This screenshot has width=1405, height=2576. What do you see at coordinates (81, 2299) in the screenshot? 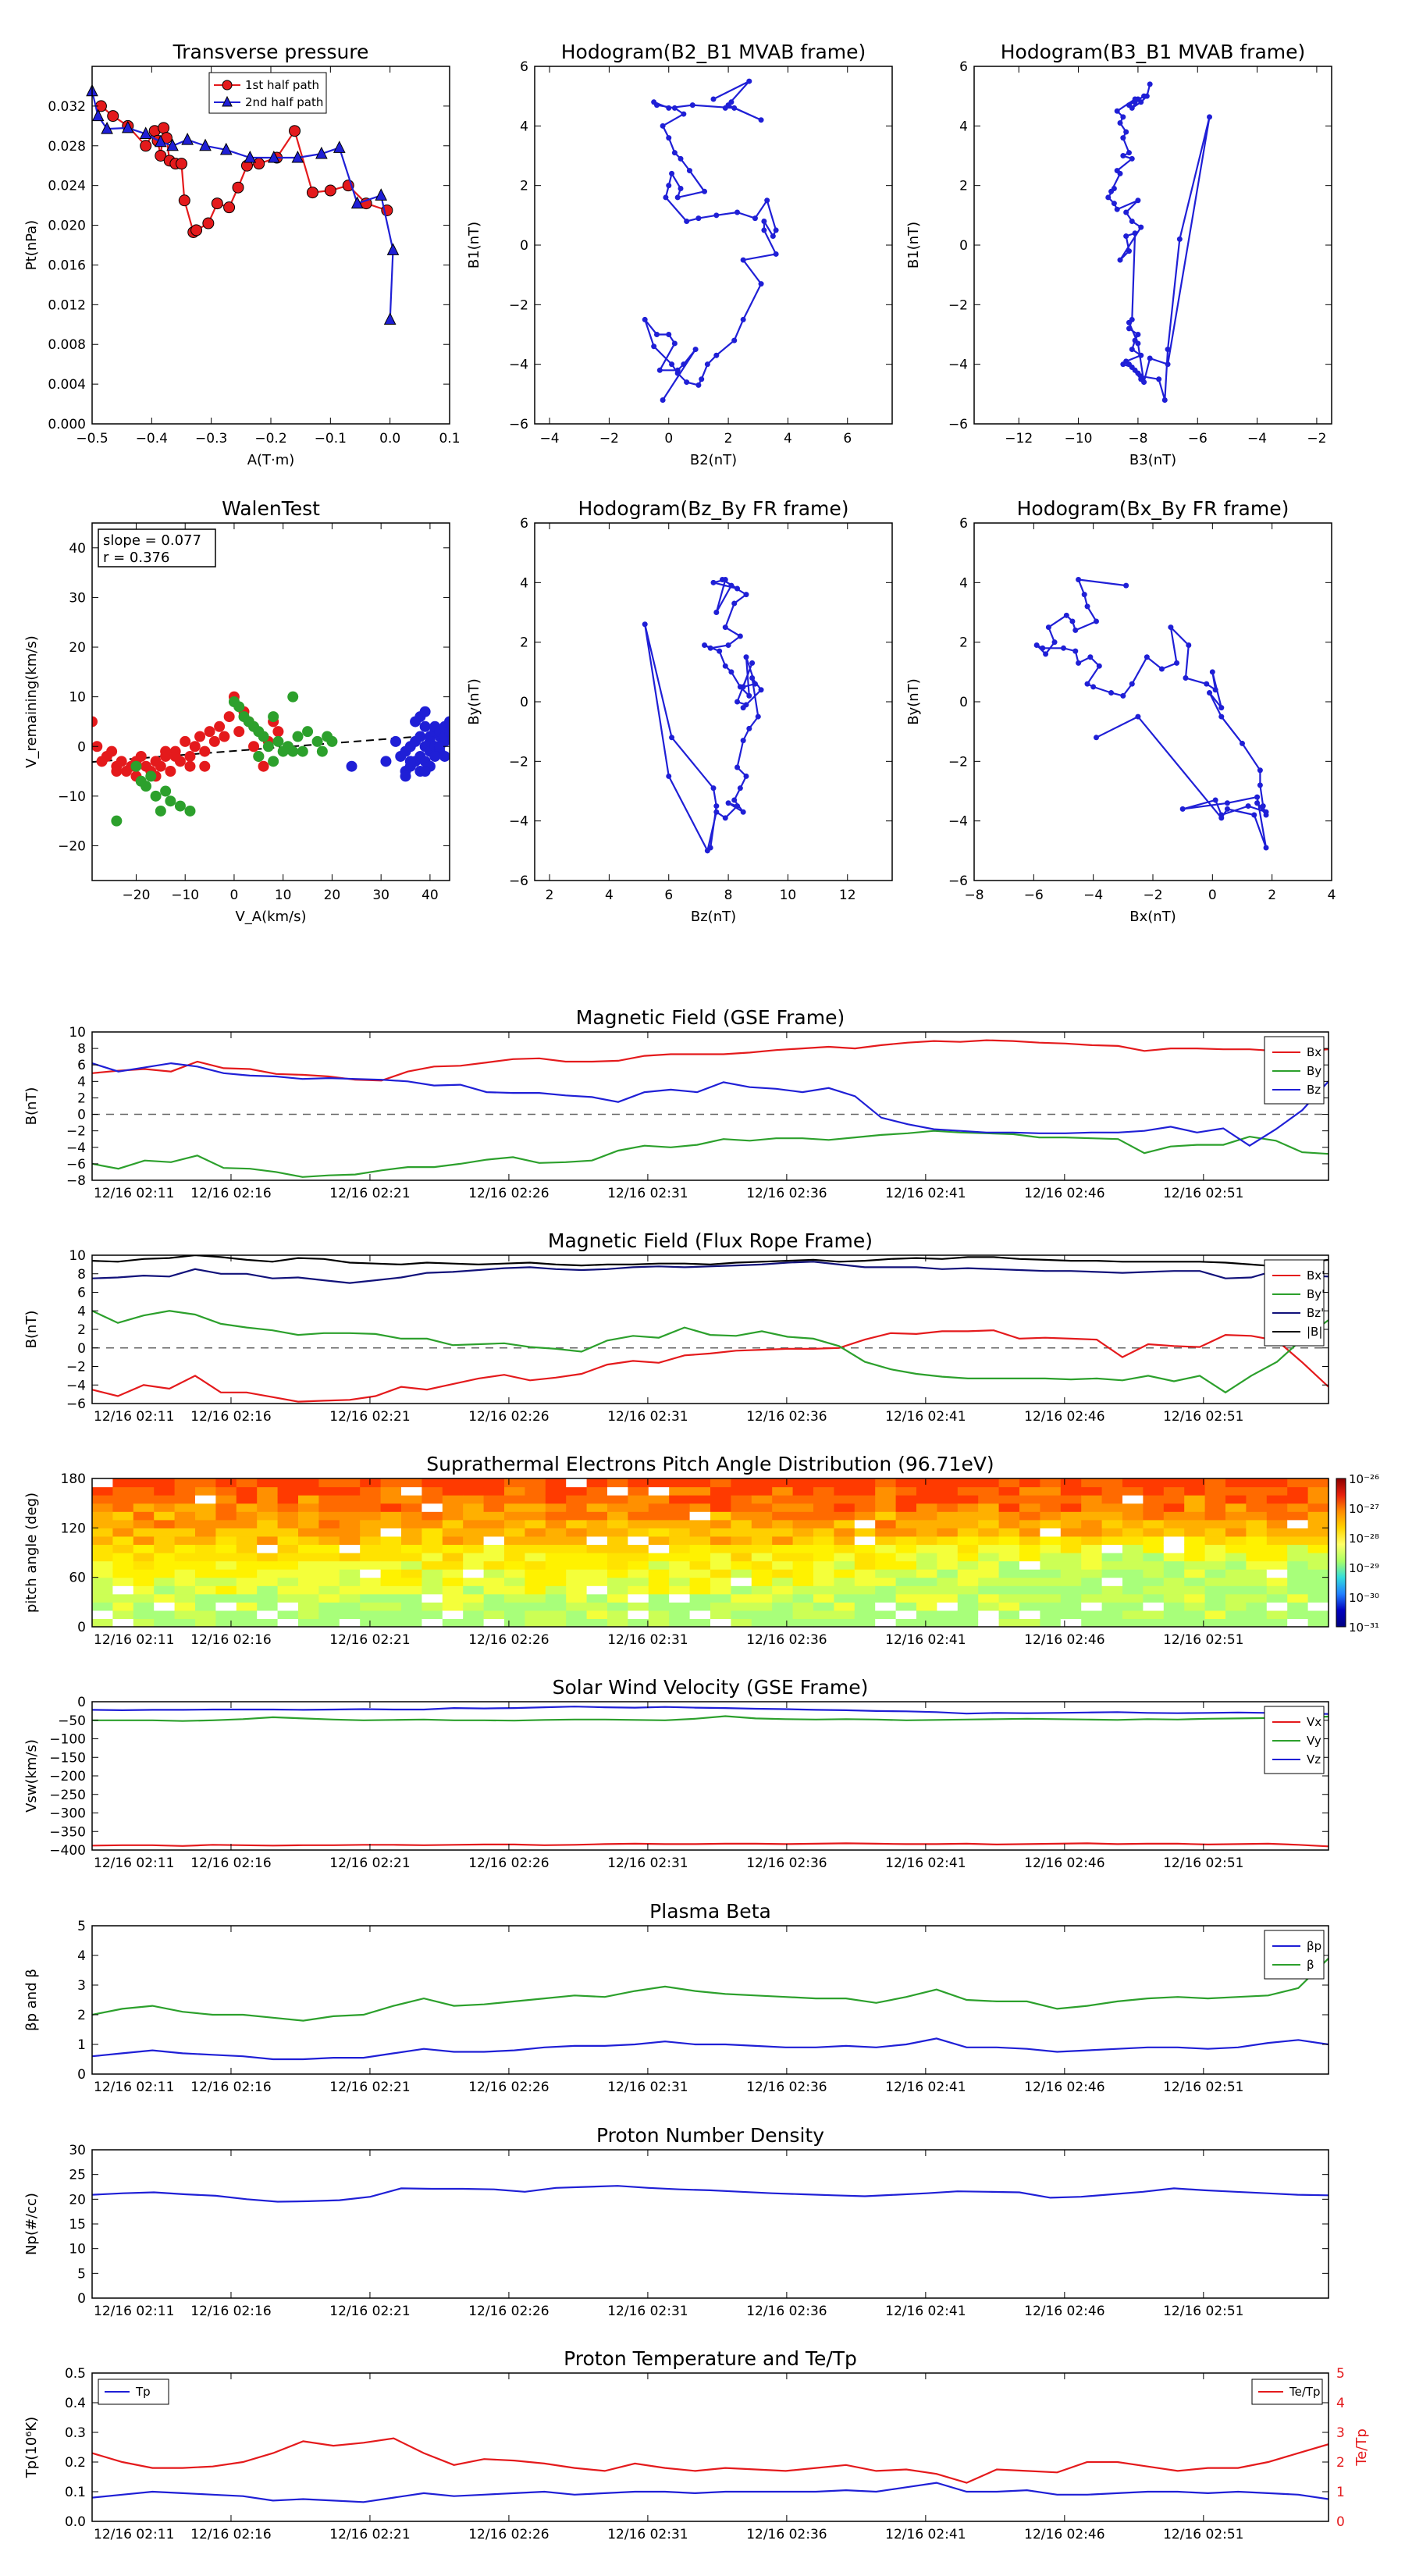
I see `np-ytick-label: 0` at bounding box center [81, 2299].